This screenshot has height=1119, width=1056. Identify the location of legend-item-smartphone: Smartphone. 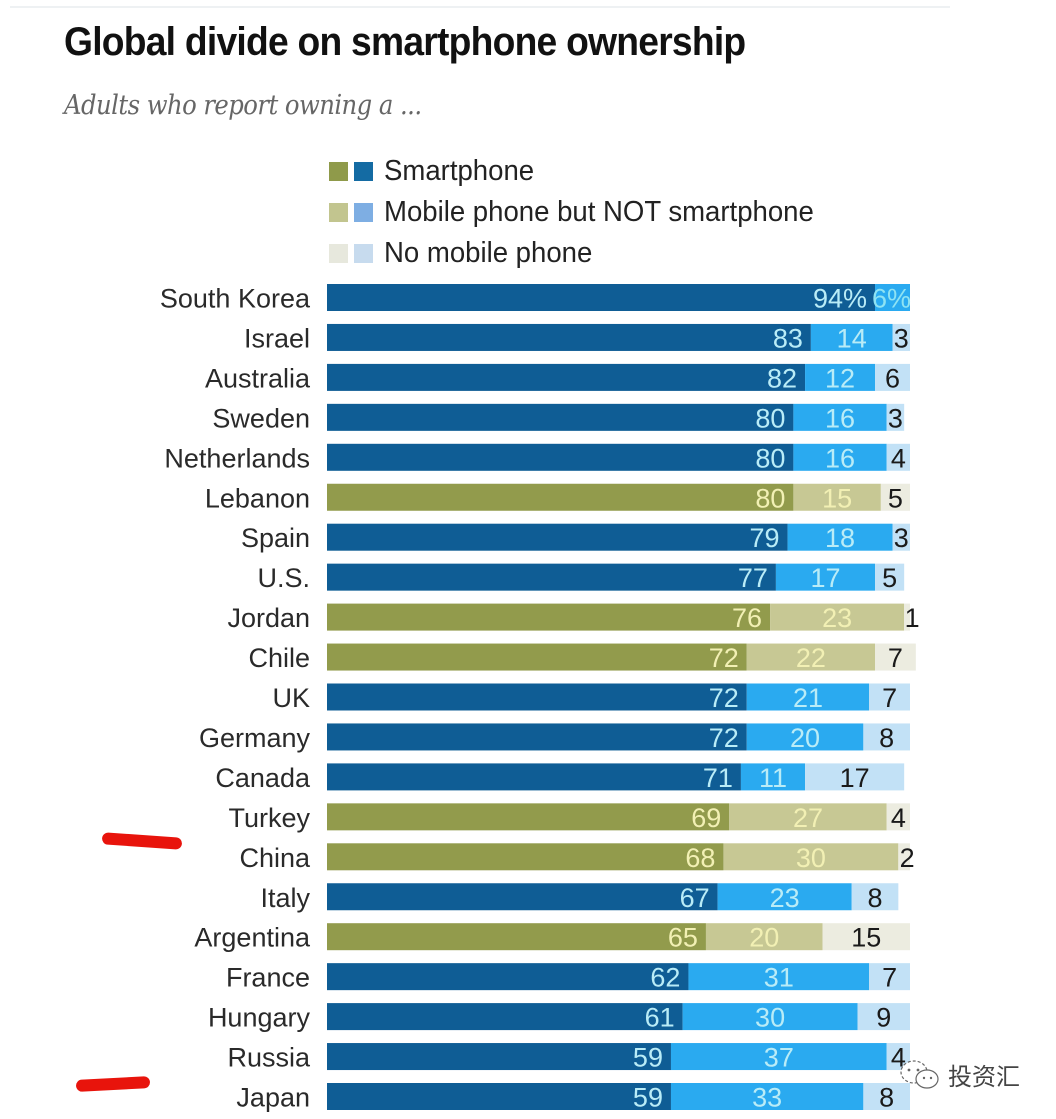
(435, 171).